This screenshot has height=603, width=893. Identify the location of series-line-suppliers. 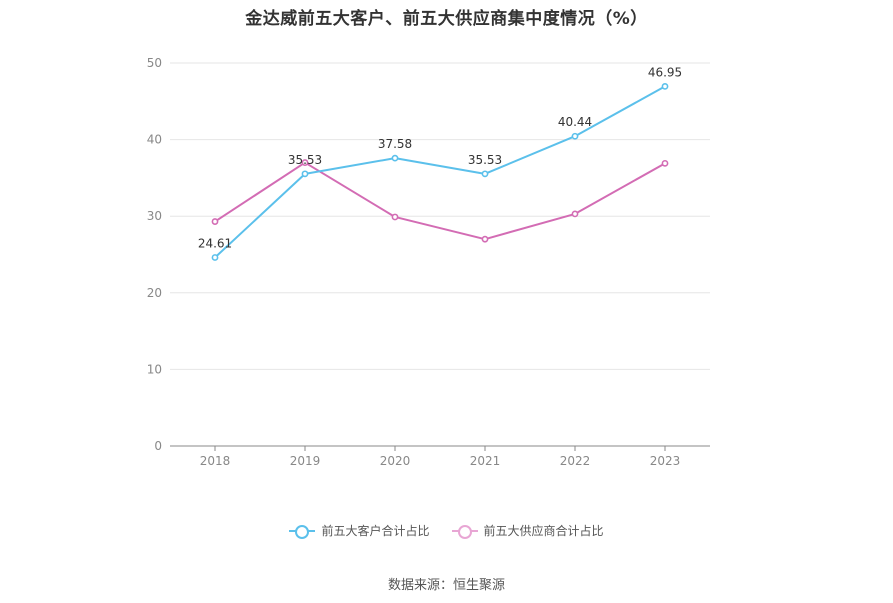
(440, 201).